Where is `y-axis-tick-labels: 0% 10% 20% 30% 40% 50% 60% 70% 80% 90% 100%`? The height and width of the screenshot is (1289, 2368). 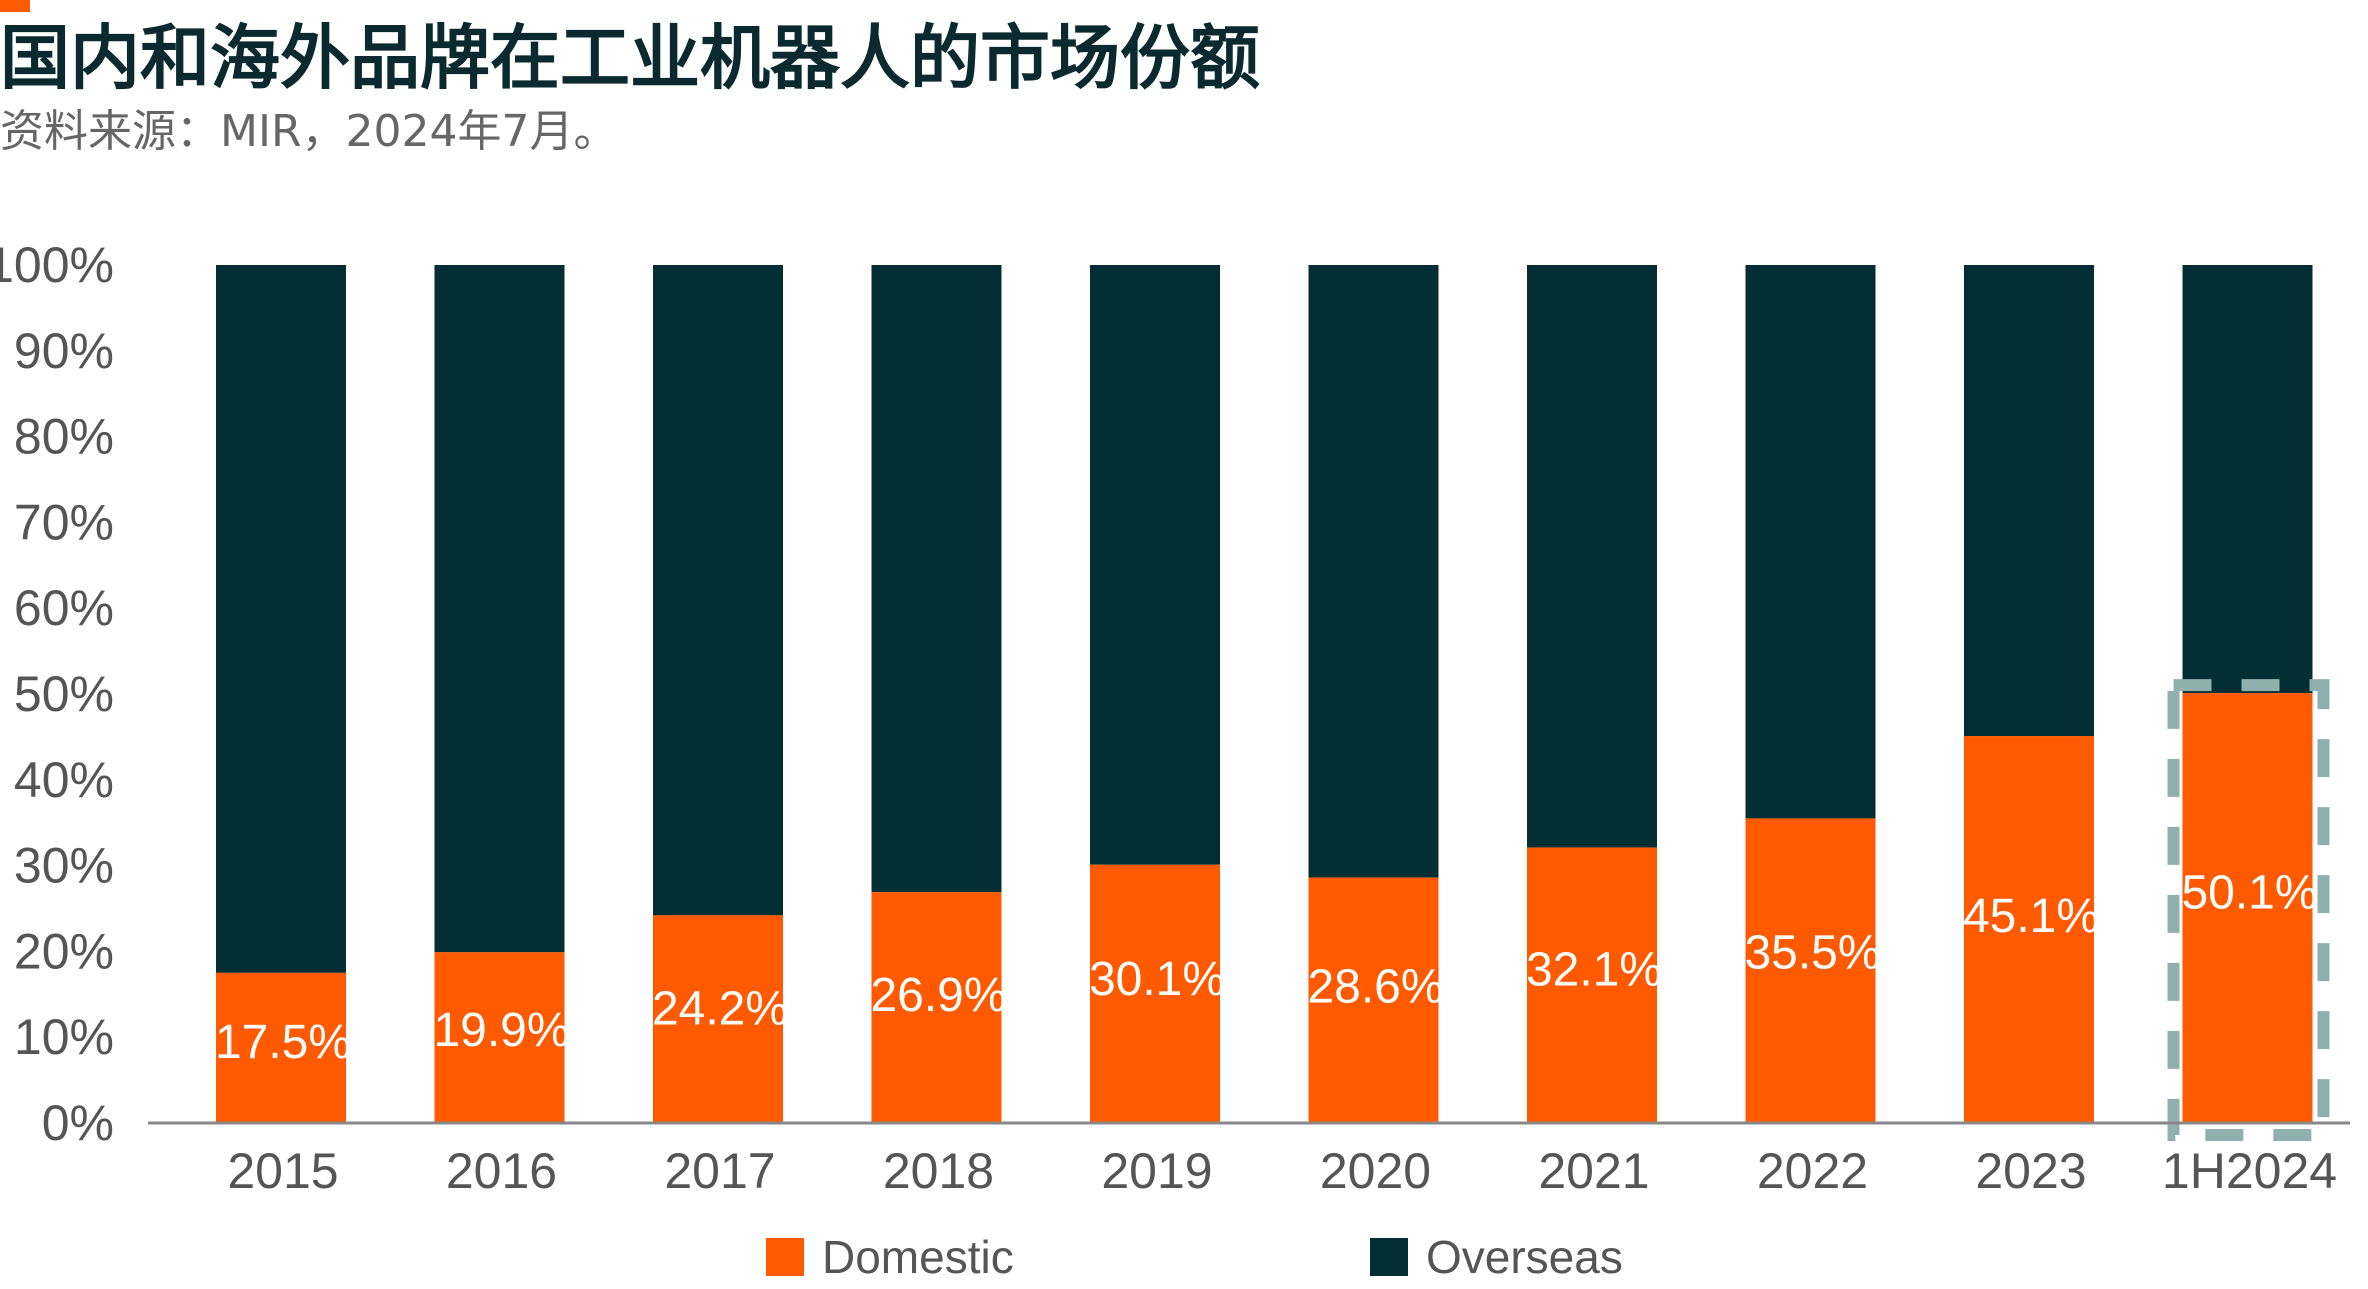 y-axis-tick-labels: 0% 10% 20% 30% 40% 50% 60% 70% 80% 90% 100% is located at coordinates (57, 694).